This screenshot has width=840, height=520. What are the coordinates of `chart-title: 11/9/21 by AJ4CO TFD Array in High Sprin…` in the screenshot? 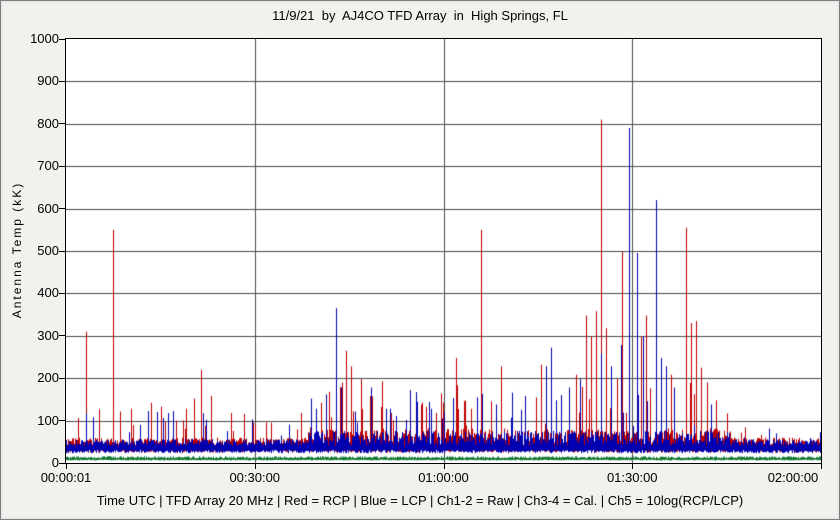 It's located at (420, 15).